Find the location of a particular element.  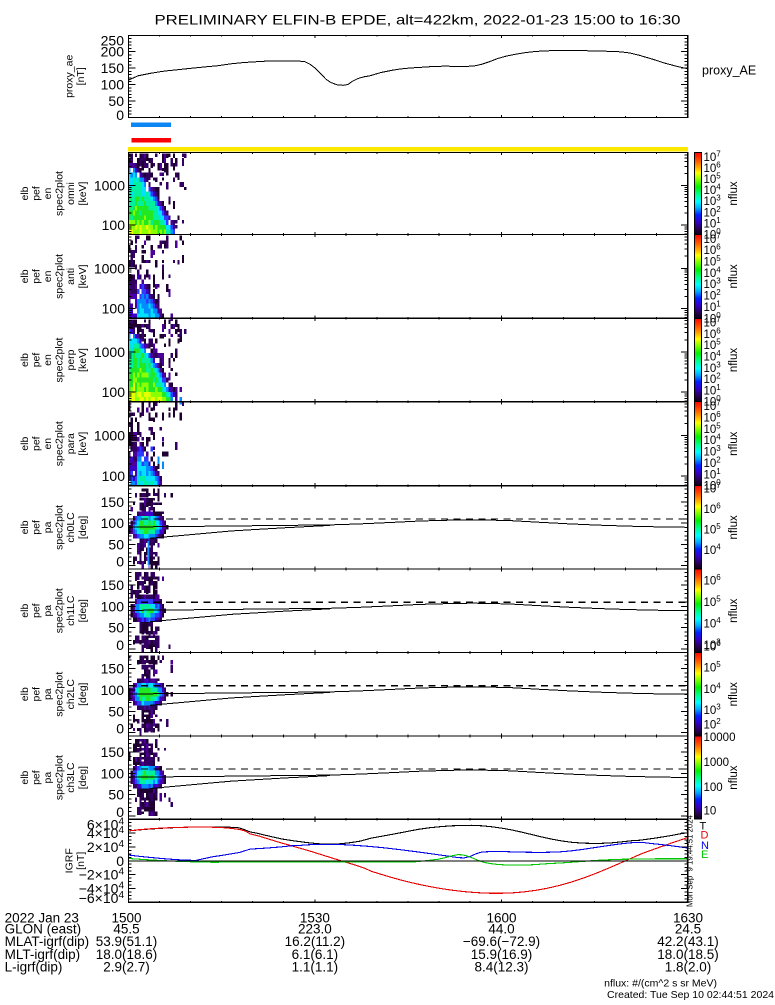

svg-text: MLT-igrf(dip) is located at coordinates (43, 954).